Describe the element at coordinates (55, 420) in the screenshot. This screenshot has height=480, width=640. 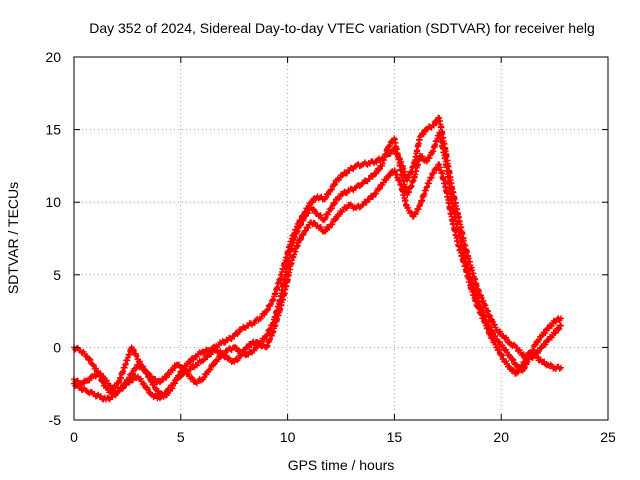
I see `y-tick-label: -5` at that location.